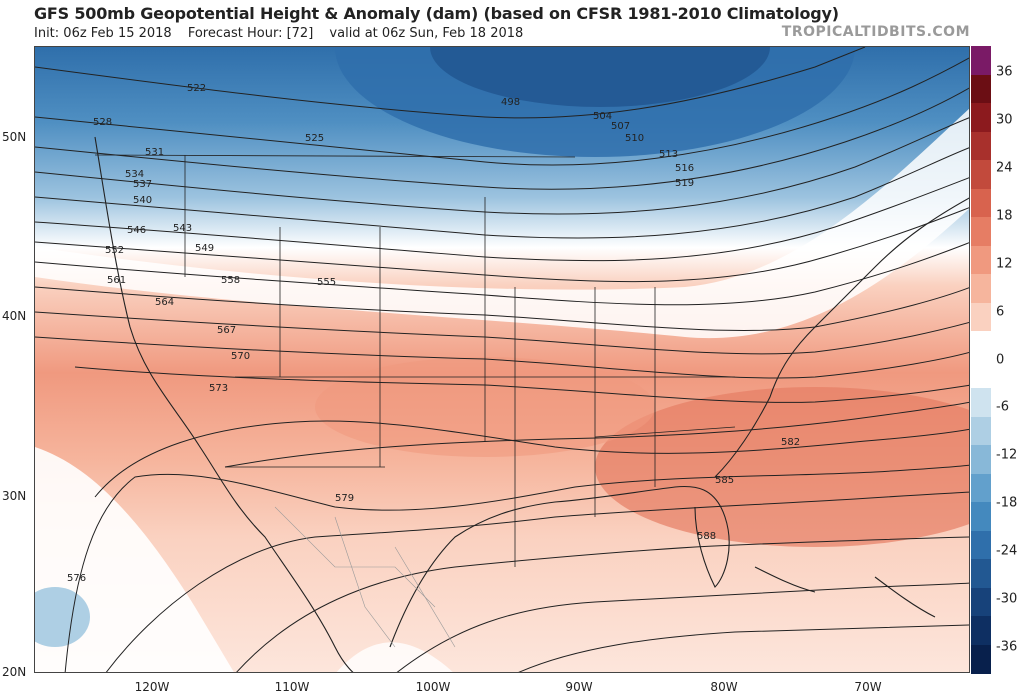  What do you see at coordinates (154, 152) in the screenshot?
I see `contour-label: 531` at bounding box center [154, 152].